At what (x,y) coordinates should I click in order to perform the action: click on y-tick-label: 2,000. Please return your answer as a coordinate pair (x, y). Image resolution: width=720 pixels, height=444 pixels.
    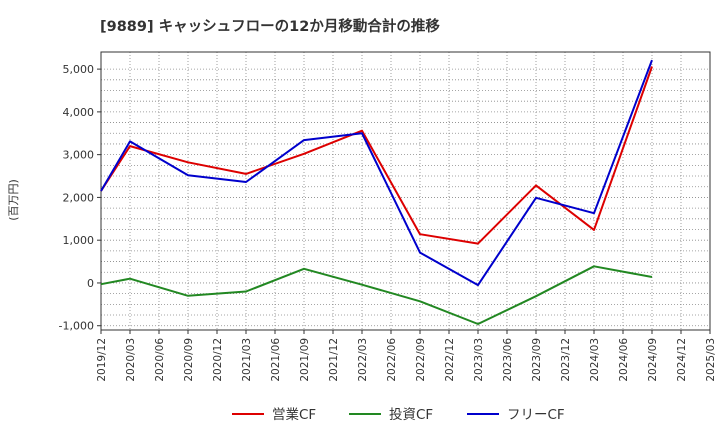
    Looking at the image, I should click on (79, 197).